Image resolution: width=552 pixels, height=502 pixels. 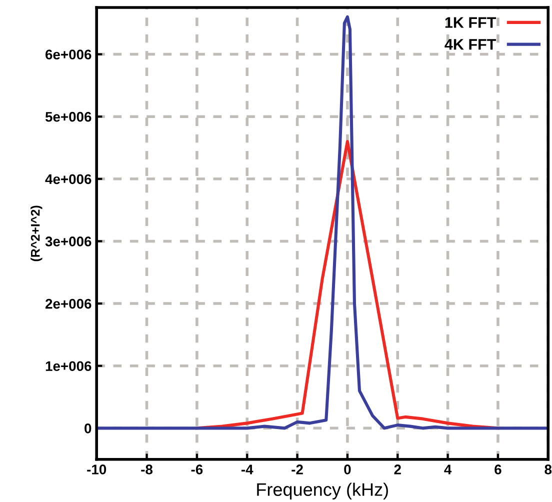 I want to click on y-tick-label: 3e+006, so click(x=68, y=241).